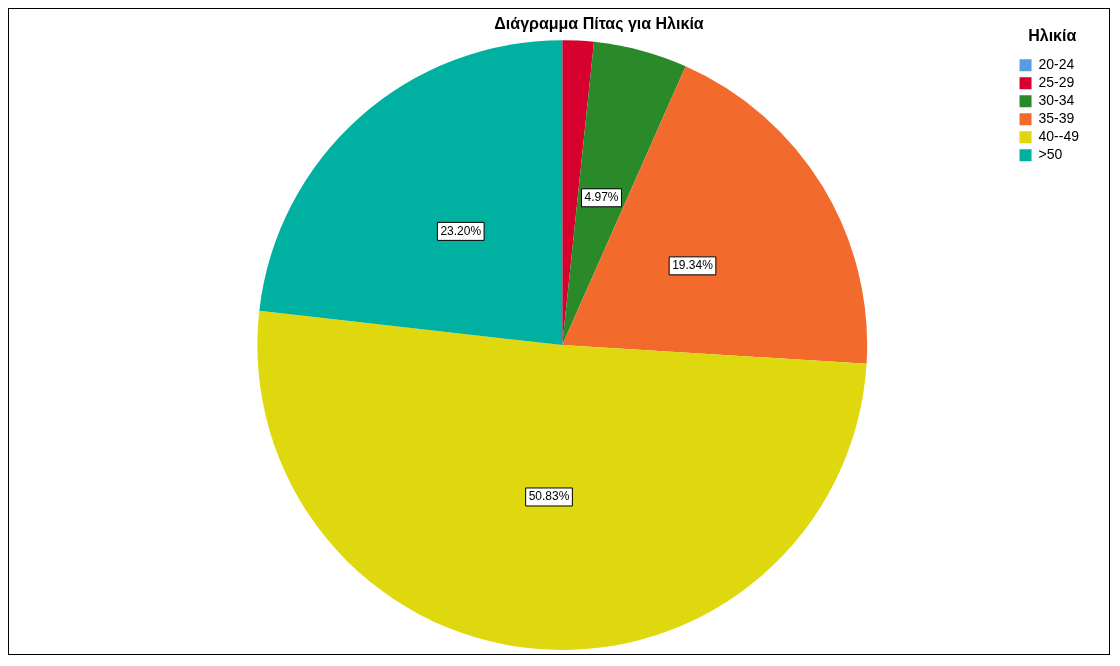 The height and width of the screenshot is (666, 1120). I want to click on data-label: 4.97%, so click(601, 197).